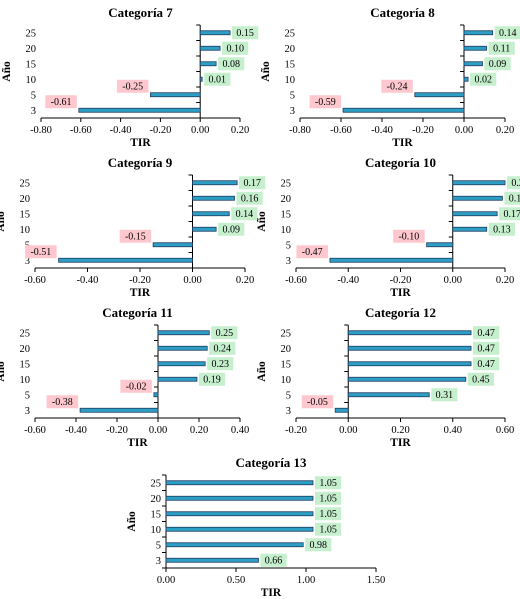 The height and width of the screenshot is (599, 520). What do you see at coordinates (376, 580) in the screenshot?
I see `x-tick-label: 1.50` at bounding box center [376, 580].